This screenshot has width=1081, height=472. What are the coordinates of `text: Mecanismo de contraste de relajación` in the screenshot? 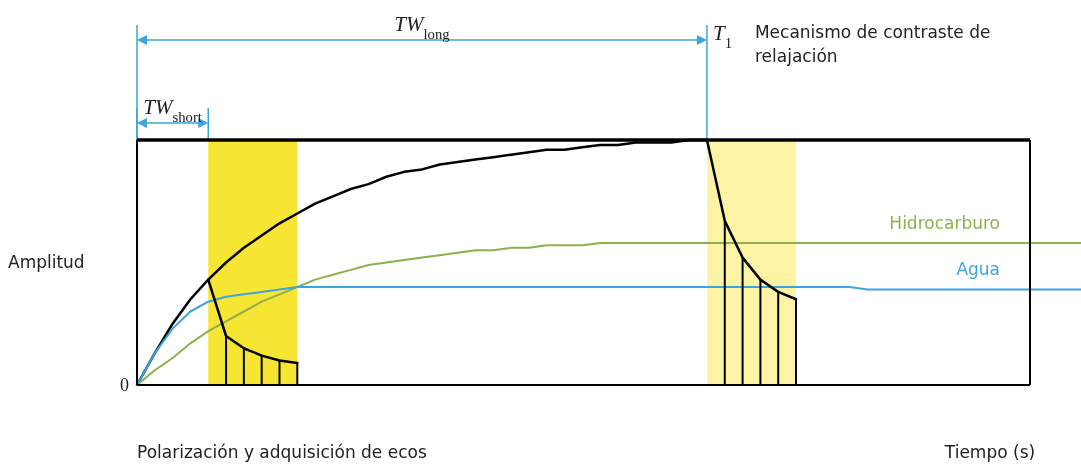 It's located at (872, 44).